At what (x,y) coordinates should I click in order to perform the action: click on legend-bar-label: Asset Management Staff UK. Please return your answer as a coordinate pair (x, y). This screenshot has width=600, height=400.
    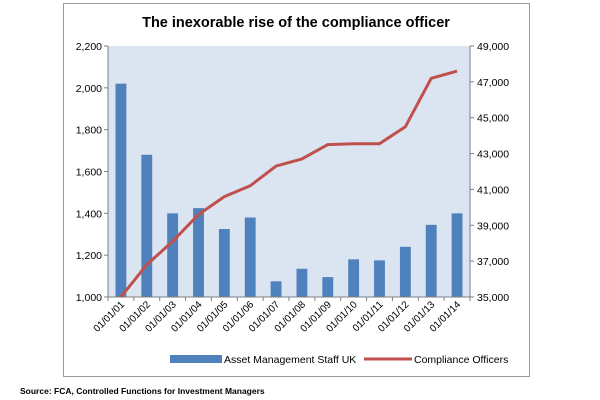
    Looking at the image, I should click on (290, 360).